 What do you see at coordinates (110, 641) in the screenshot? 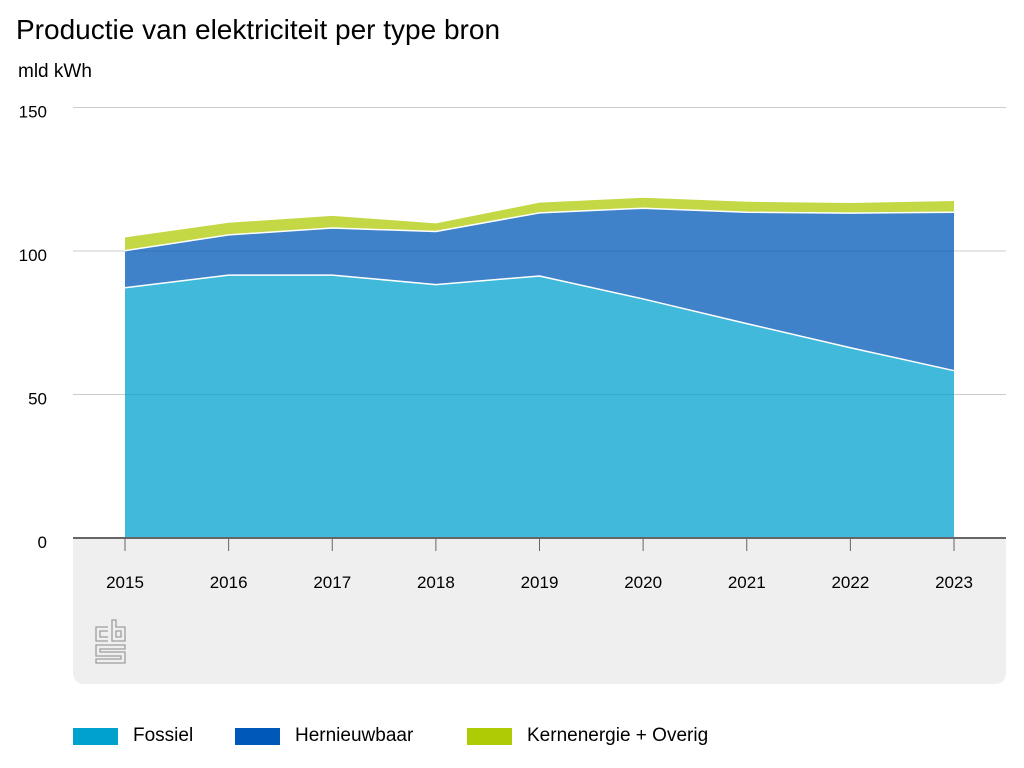
I see `cbs-logo` at bounding box center [110, 641].